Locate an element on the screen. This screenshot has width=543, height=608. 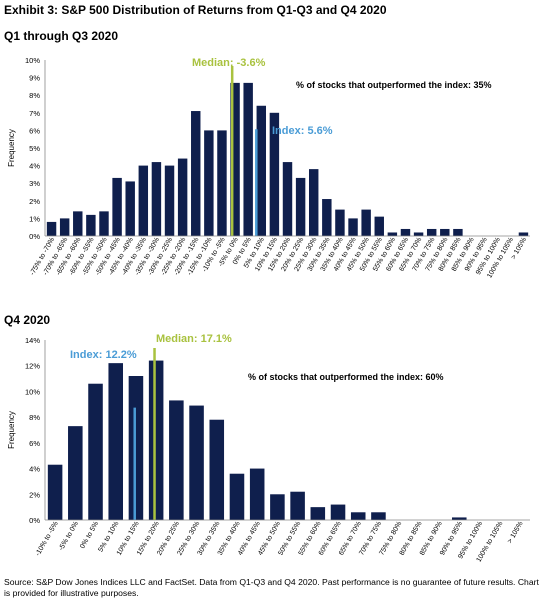
chart-q4-title: Q4 2020 is located at coordinates (27, 320).